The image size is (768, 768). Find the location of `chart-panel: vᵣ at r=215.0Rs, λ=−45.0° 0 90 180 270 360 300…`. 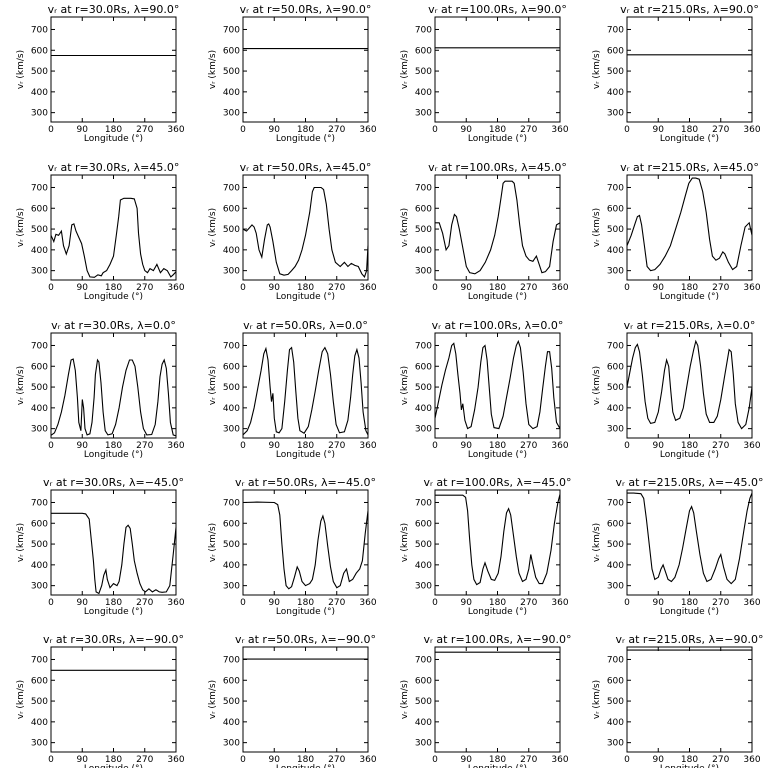

chart-panel: vᵣ at r=215.0Rs, λ=−45.0° 0 90 180 270 360 300… is located at coordinates (677, 546).